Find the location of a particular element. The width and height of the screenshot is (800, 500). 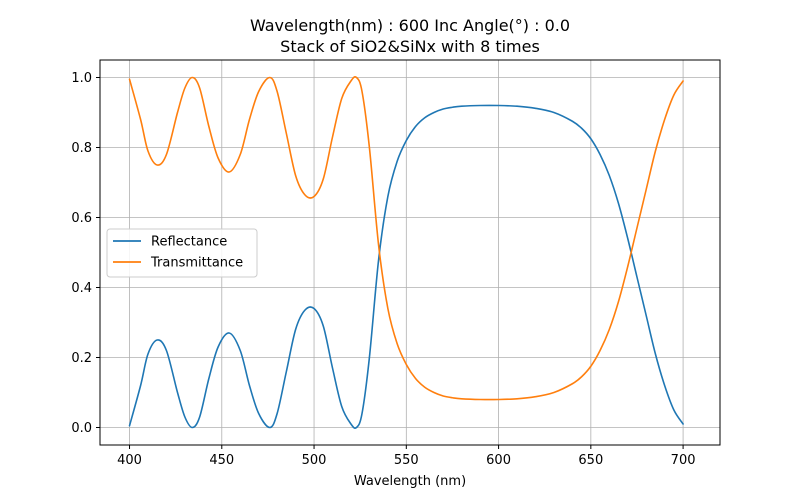

x-axis-label: Wavelength (nm) is located at coordinates (410, 481).